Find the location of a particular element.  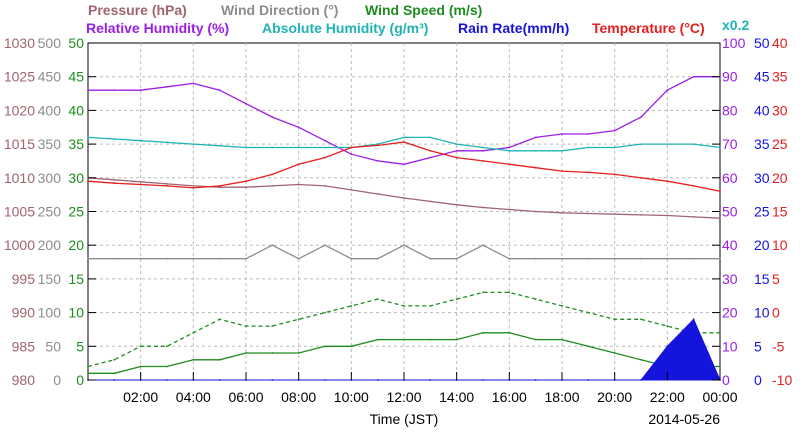

y-tick-label: -5 is located at coordinates (778, 346).